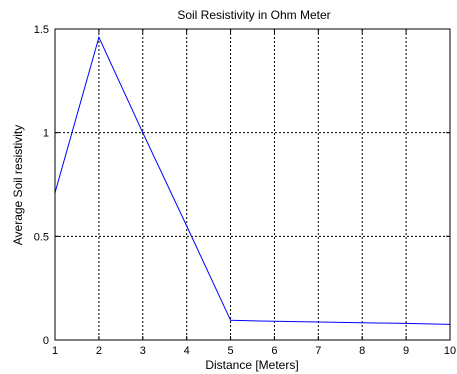 Image resolution: width=457 pixels, height=374 pixels. Describe the element at coordinates (55, 351) in the screenshot. I see `x-tick-label: 1` at that location.